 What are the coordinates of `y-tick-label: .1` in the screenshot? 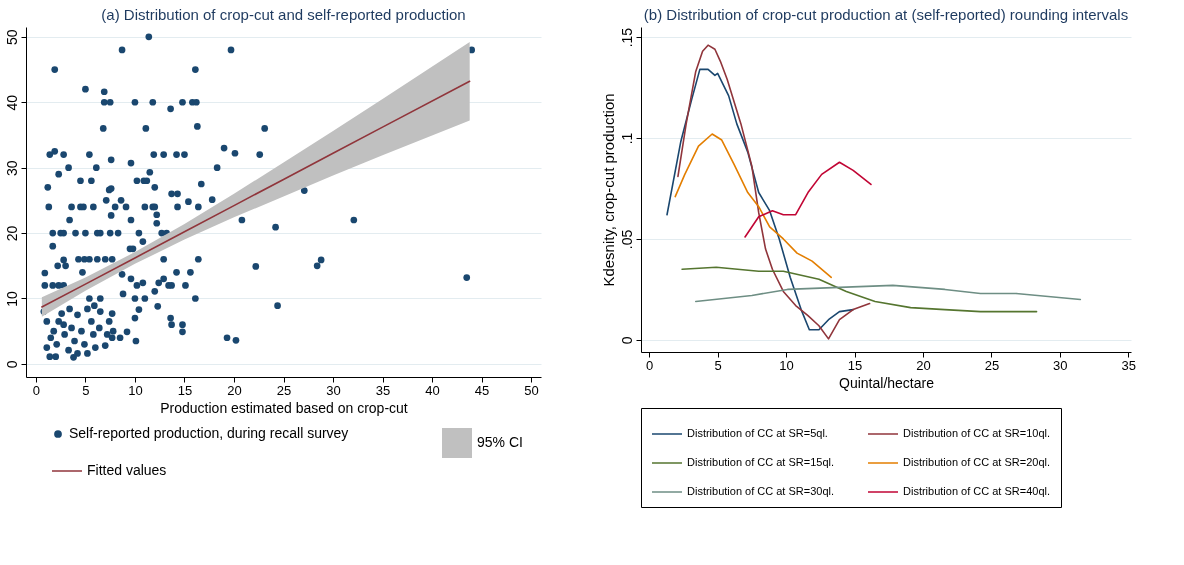 It's located at (626, 138).